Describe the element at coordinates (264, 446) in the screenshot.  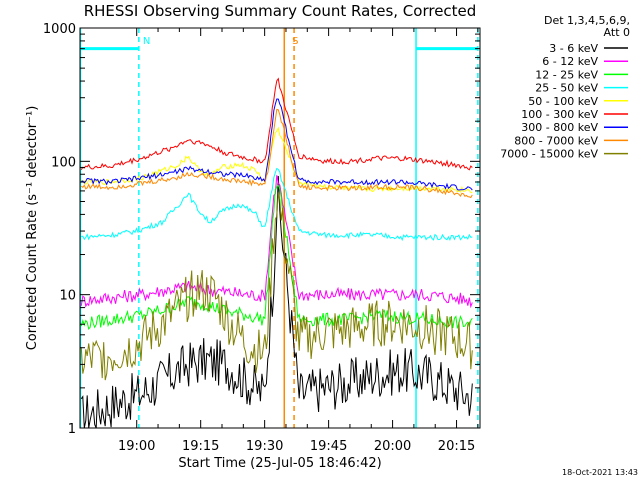
I see `x-tick-label-2: 19:30` at that location.